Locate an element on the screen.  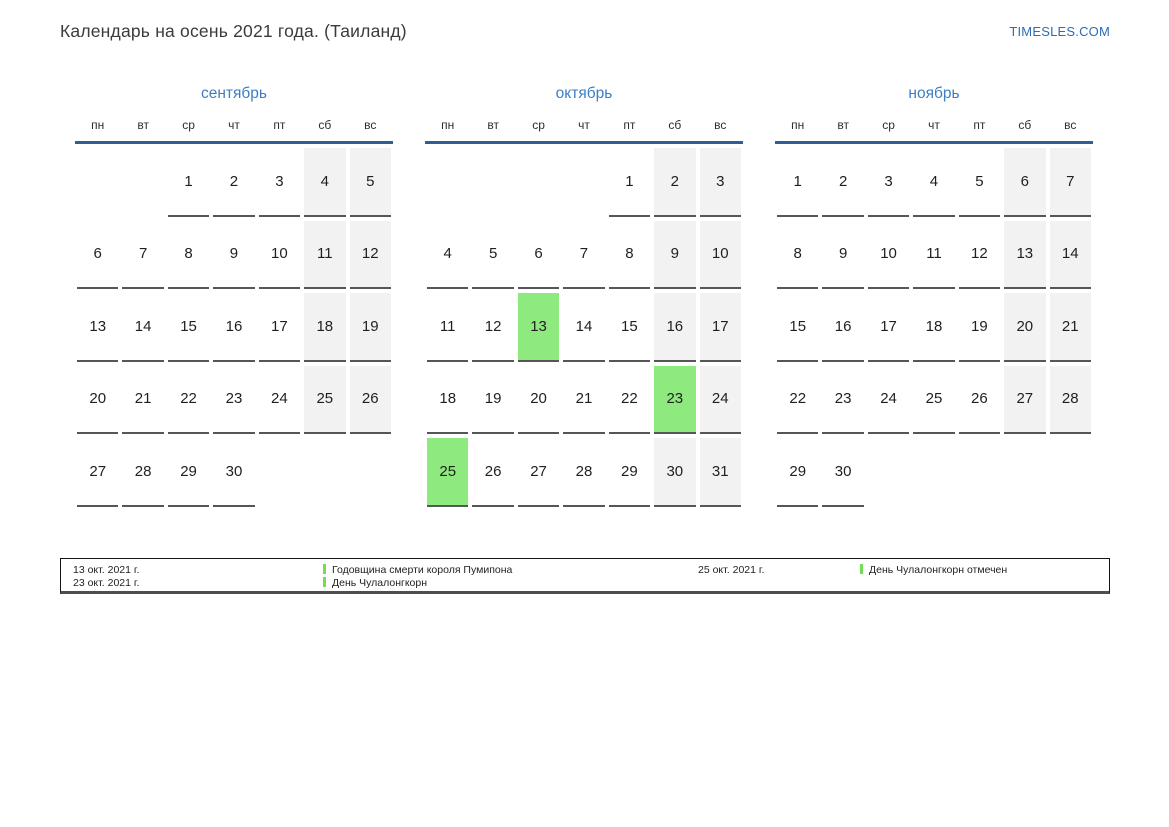
weekday-header: пн вт ср чт пт сб вс is located at coordinates (934, 131).